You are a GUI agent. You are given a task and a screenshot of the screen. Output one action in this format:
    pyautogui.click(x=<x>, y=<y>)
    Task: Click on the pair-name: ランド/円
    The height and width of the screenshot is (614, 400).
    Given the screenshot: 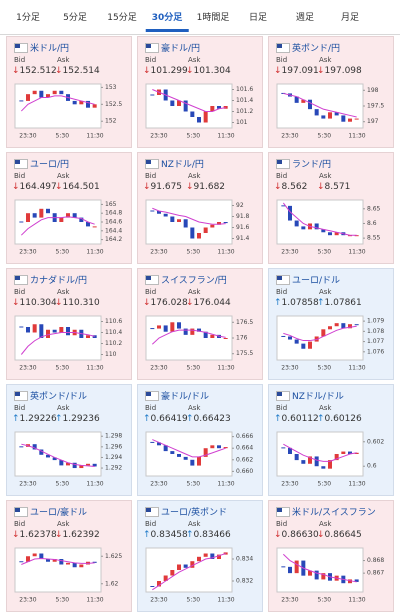 What is the action you would take?
    pyautogui.click(x=312, y=165)
    